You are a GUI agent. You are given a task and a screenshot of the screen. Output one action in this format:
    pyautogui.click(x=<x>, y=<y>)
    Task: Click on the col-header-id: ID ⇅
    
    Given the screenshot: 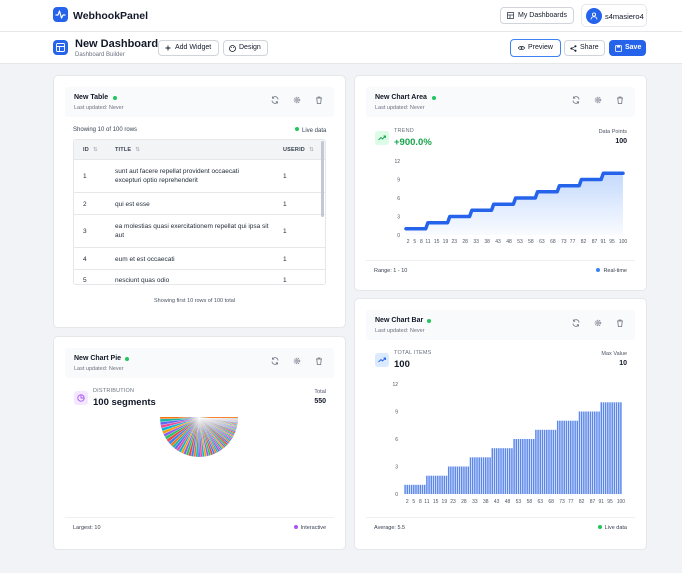 What is the action you would take?
    pyautogui.click(x=90, y=150)
    